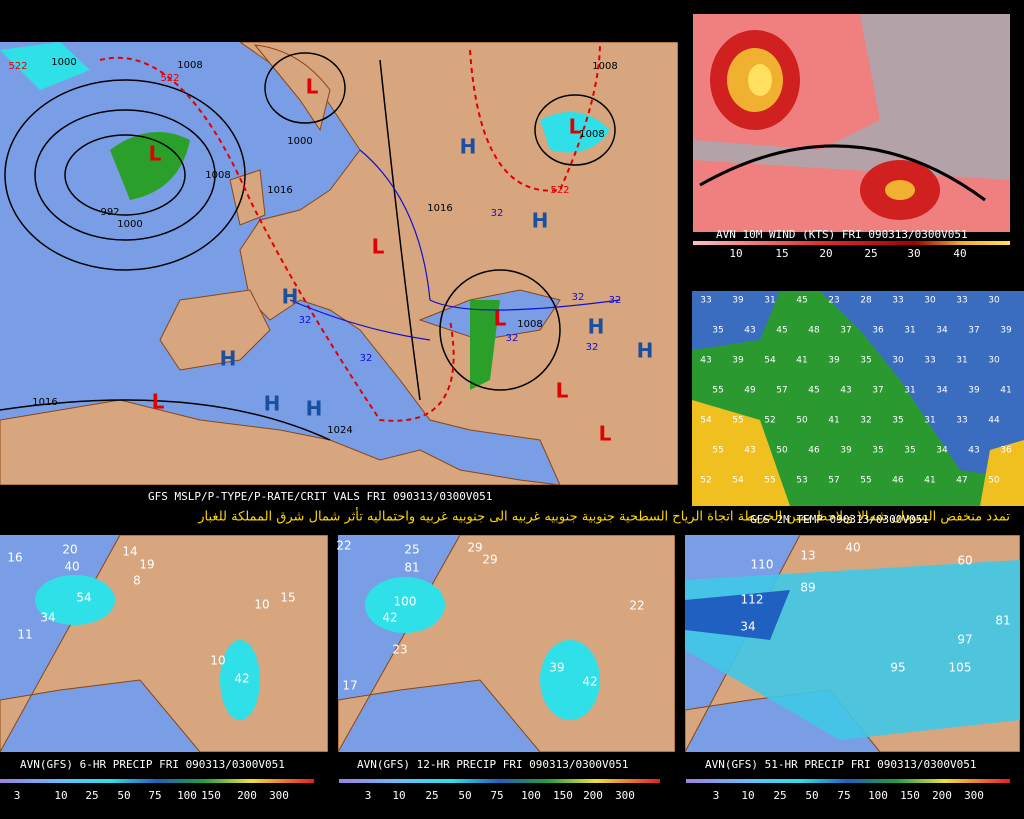 Image resolution: width=1024 pixels, height=819 pixels. I want to click on temp-value: 50, so click(802, 421).